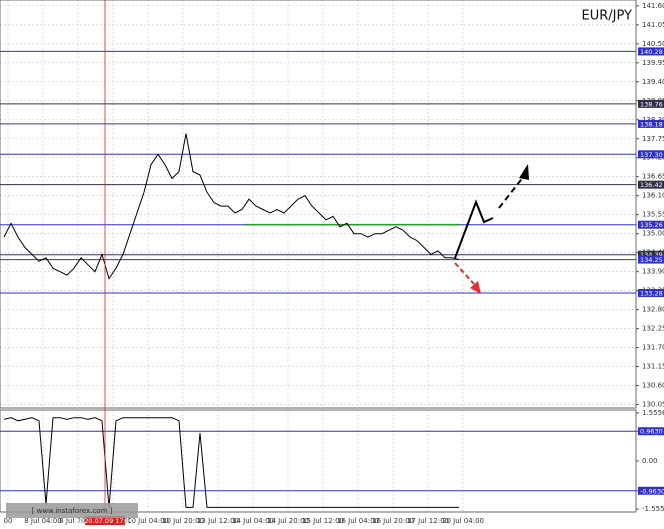 This screenshot has width=664, height=529. I want to click on level-label: 137.30, so click(651, 155).